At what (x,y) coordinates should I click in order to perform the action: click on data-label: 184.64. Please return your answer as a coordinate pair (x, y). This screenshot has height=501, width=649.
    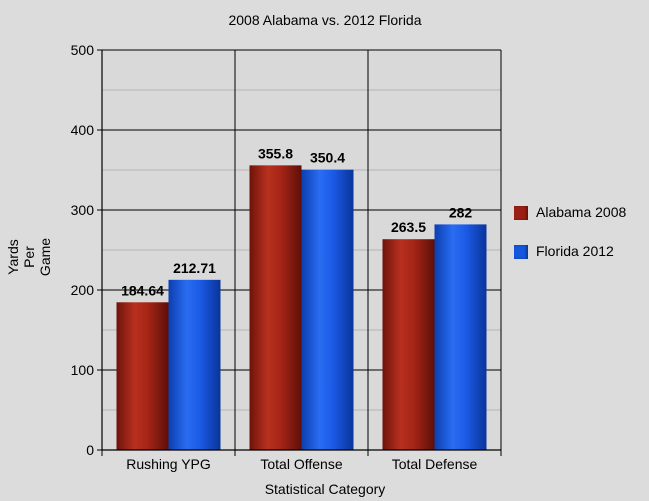
    Looking at the image, I should click on (142, 290).